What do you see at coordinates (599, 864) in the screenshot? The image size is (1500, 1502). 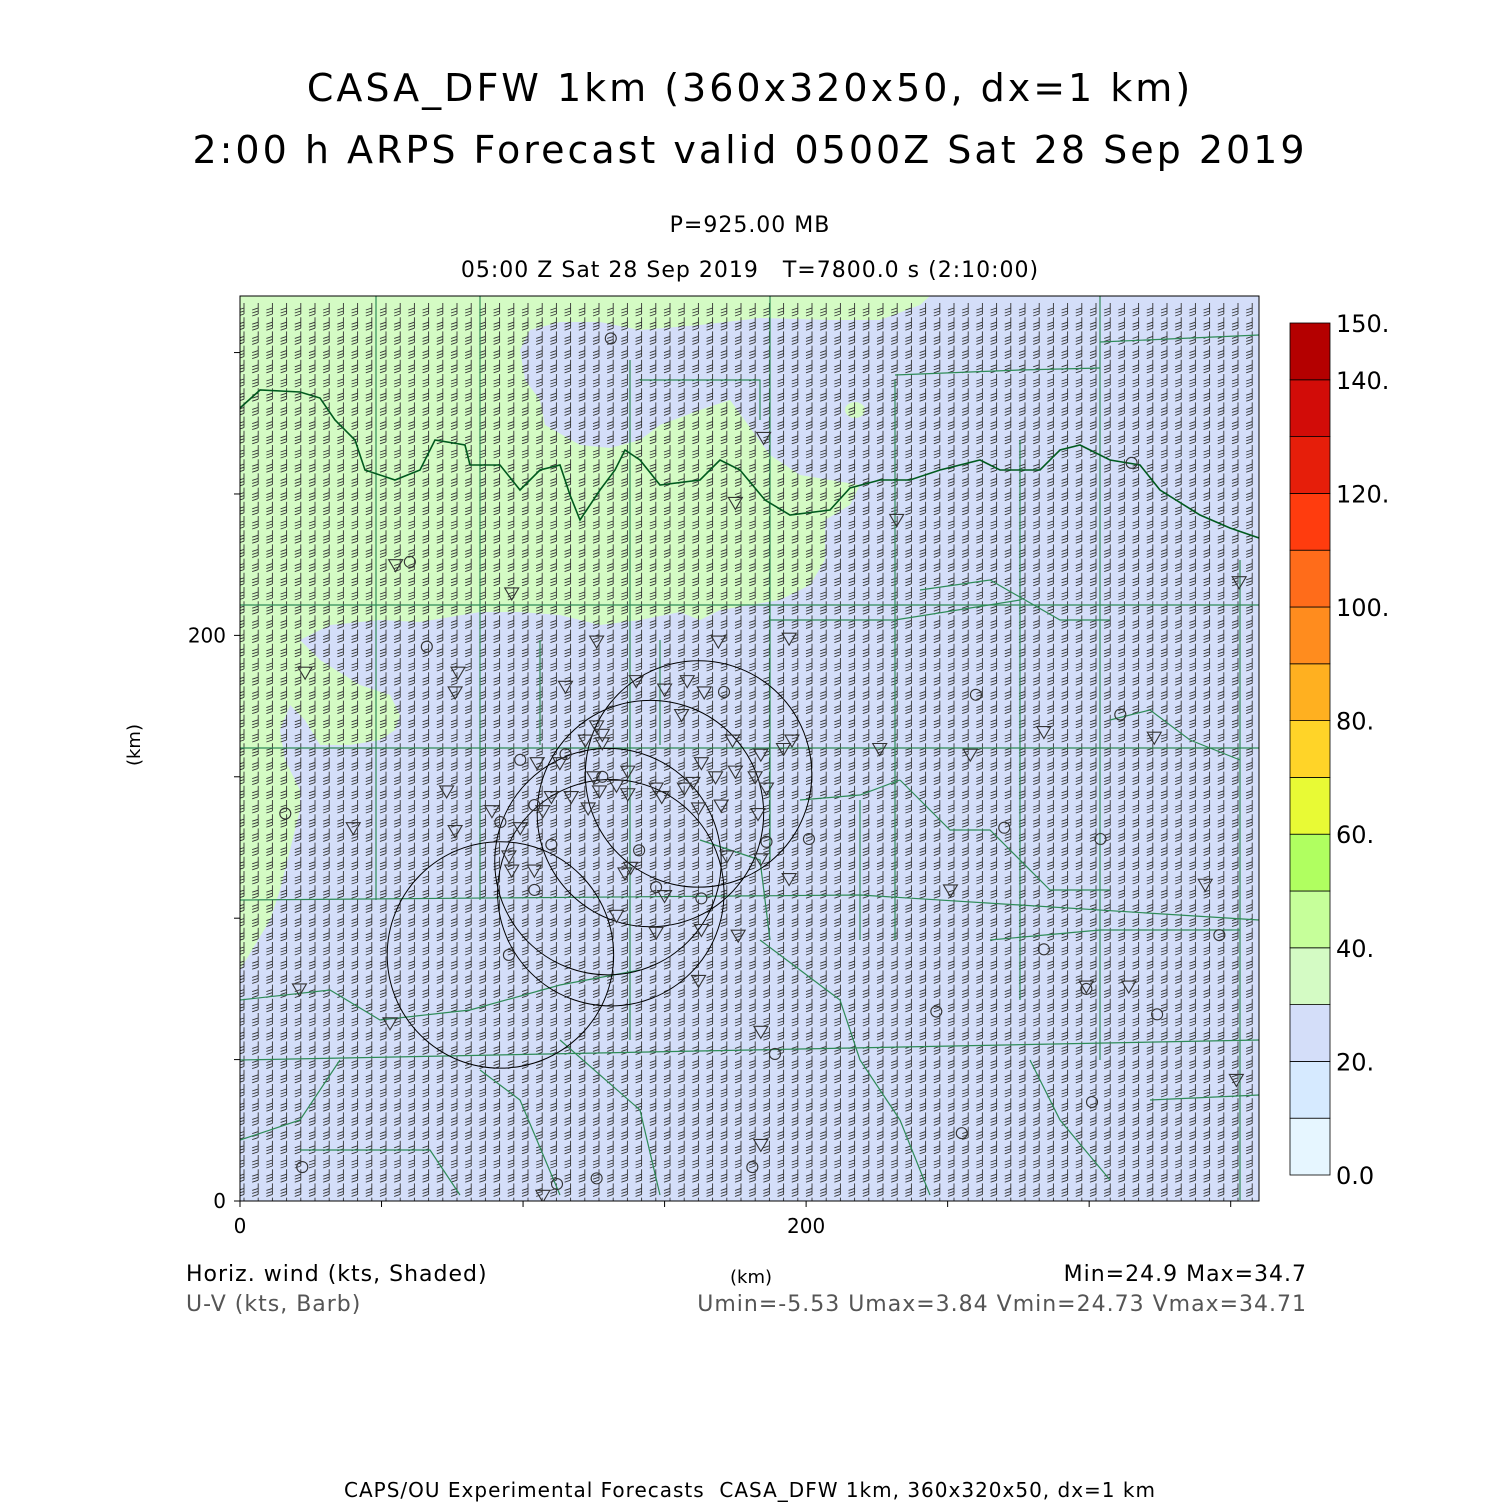 I see `radar-range-rings` at bounding box center [599, 864].